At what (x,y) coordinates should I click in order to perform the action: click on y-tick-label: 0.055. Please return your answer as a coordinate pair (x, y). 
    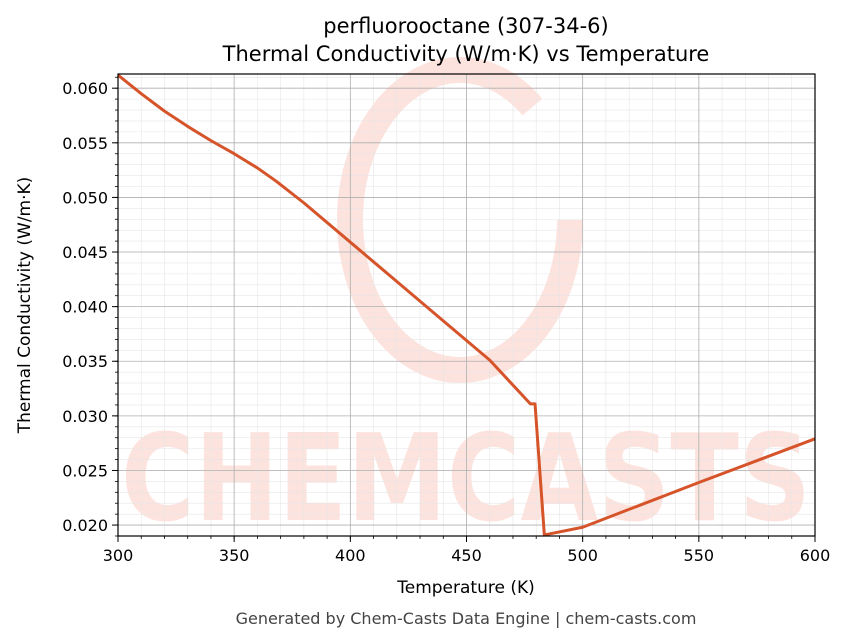
    Looking at the image, I should click on (85, 143).